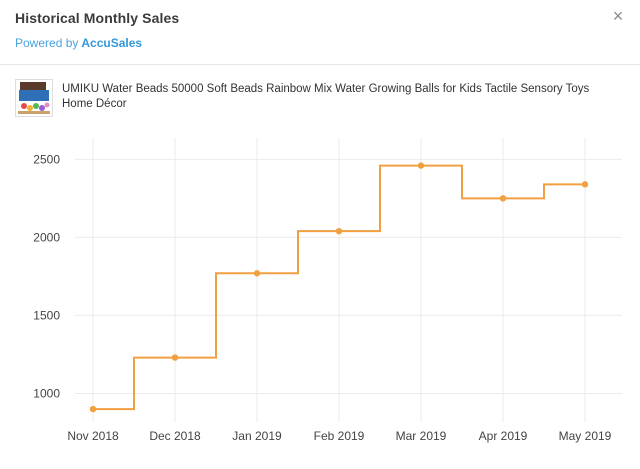 This screenshot has width=640, height=469. Describe the element at coordinates (175, 436) in the screenshot. I see `x-tick-label: Dec 2018` at that location.